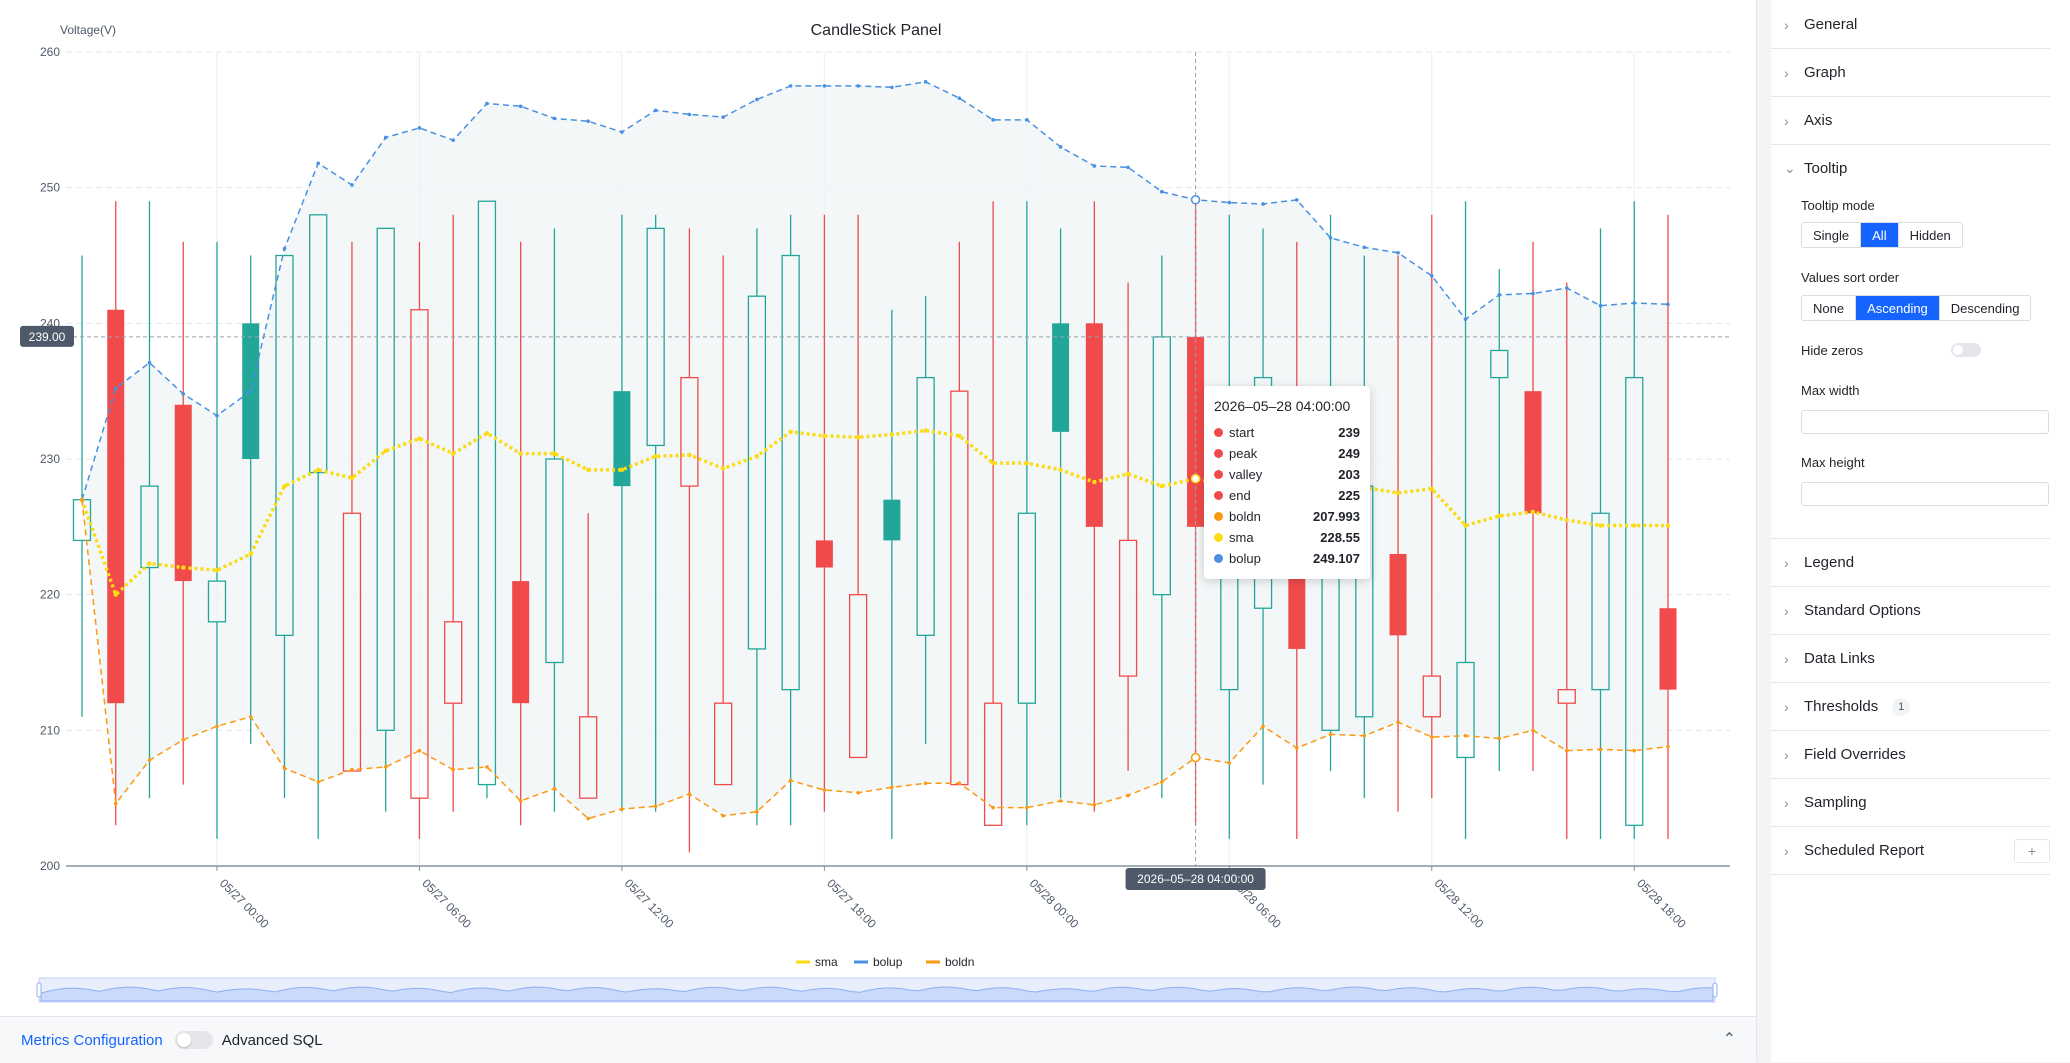 The height and width of the screenshot is (1063, 2070). What do you see at coordinates (1930, 235) in the screenshot?
I see `tooltip-mode-option-hidden: Hidden` at bounding box center [1930, 235].